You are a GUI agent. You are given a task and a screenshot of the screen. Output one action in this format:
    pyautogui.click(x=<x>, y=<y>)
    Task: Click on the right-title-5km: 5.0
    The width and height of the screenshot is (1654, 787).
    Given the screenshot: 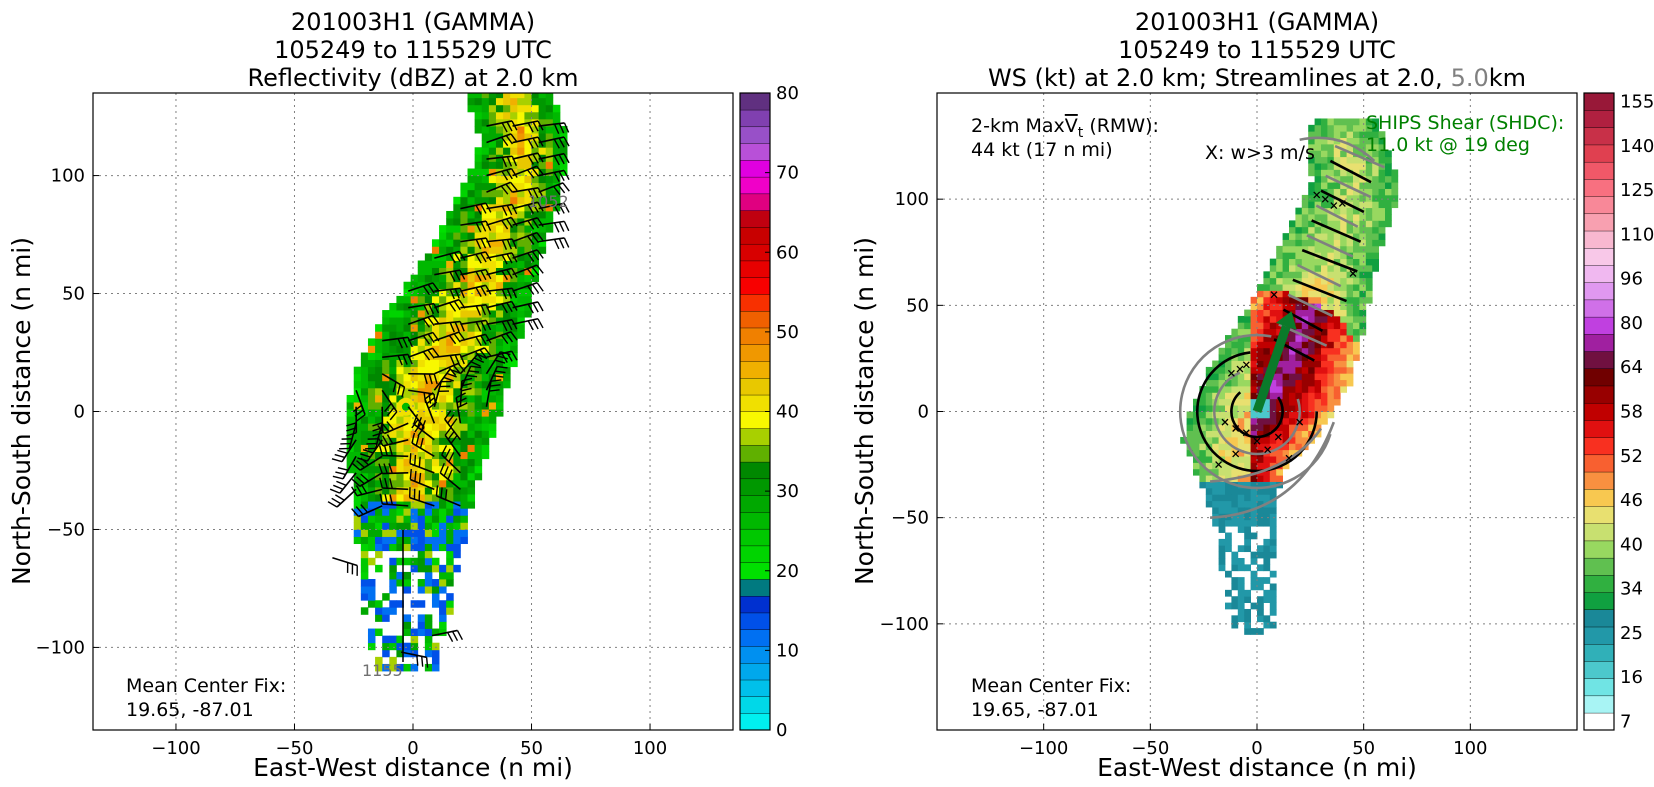 What is the action you would take?
    pyautogui.click(x=1470, y=78)
    